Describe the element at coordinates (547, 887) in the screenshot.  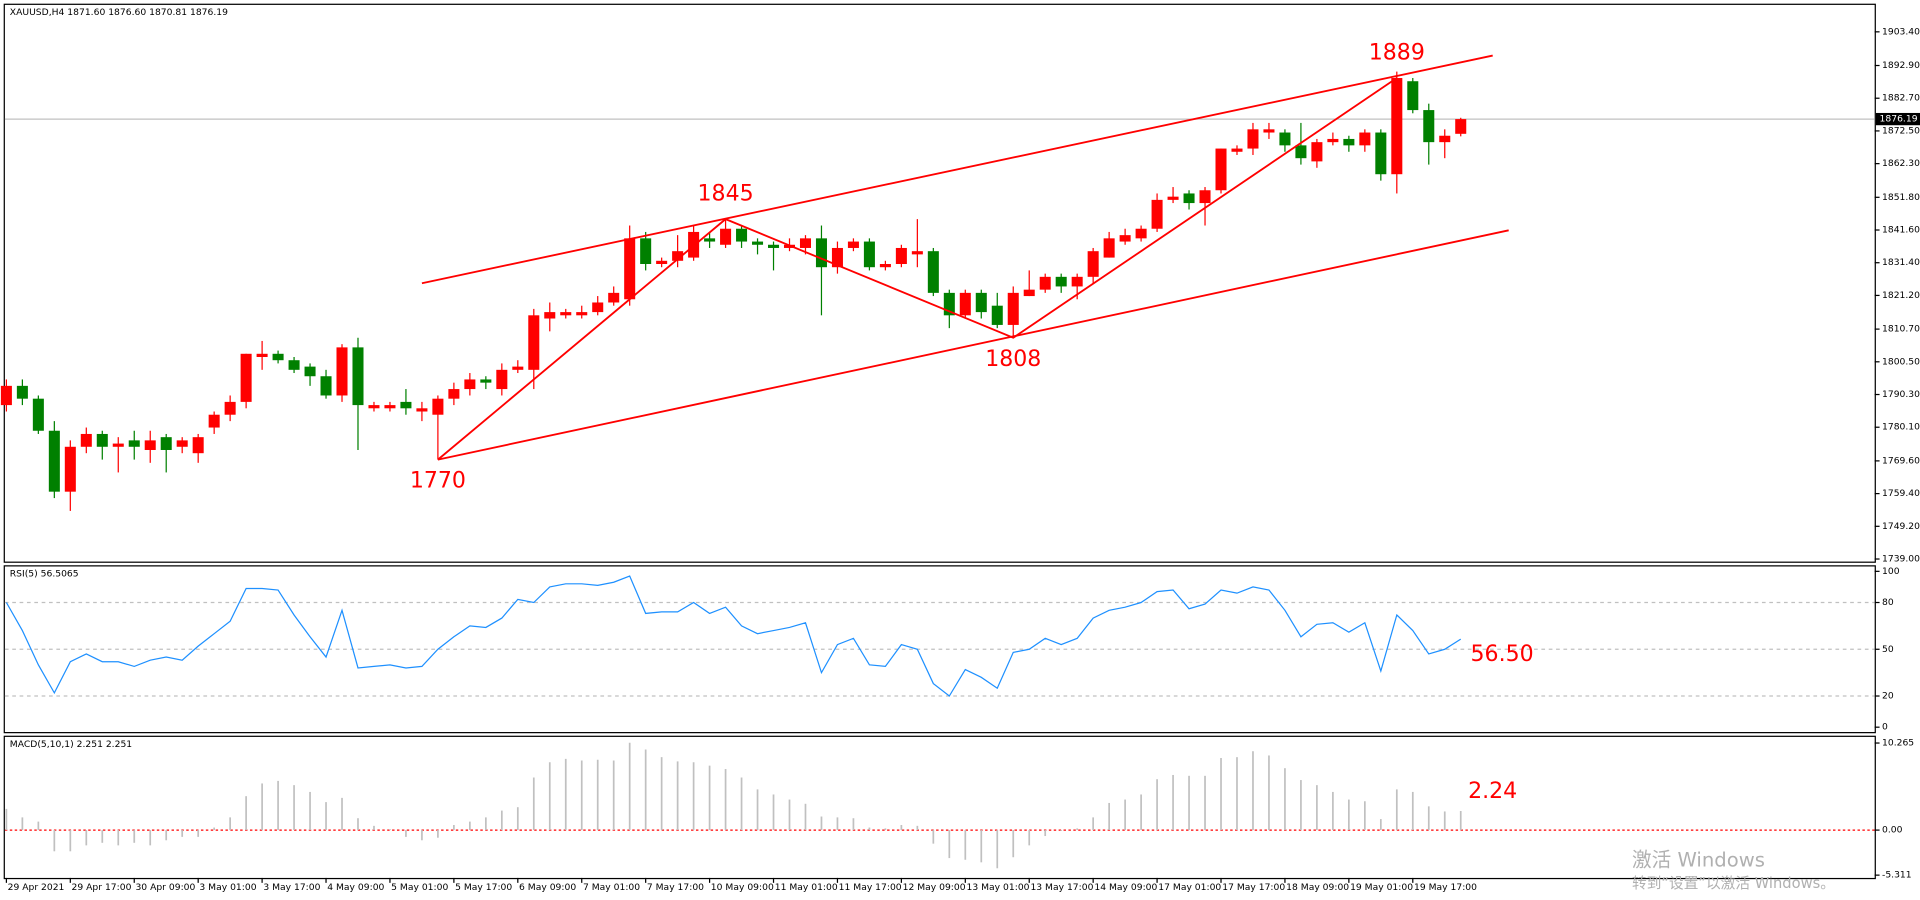
I see `x-tick-label: 6 May 09:00` at that location.